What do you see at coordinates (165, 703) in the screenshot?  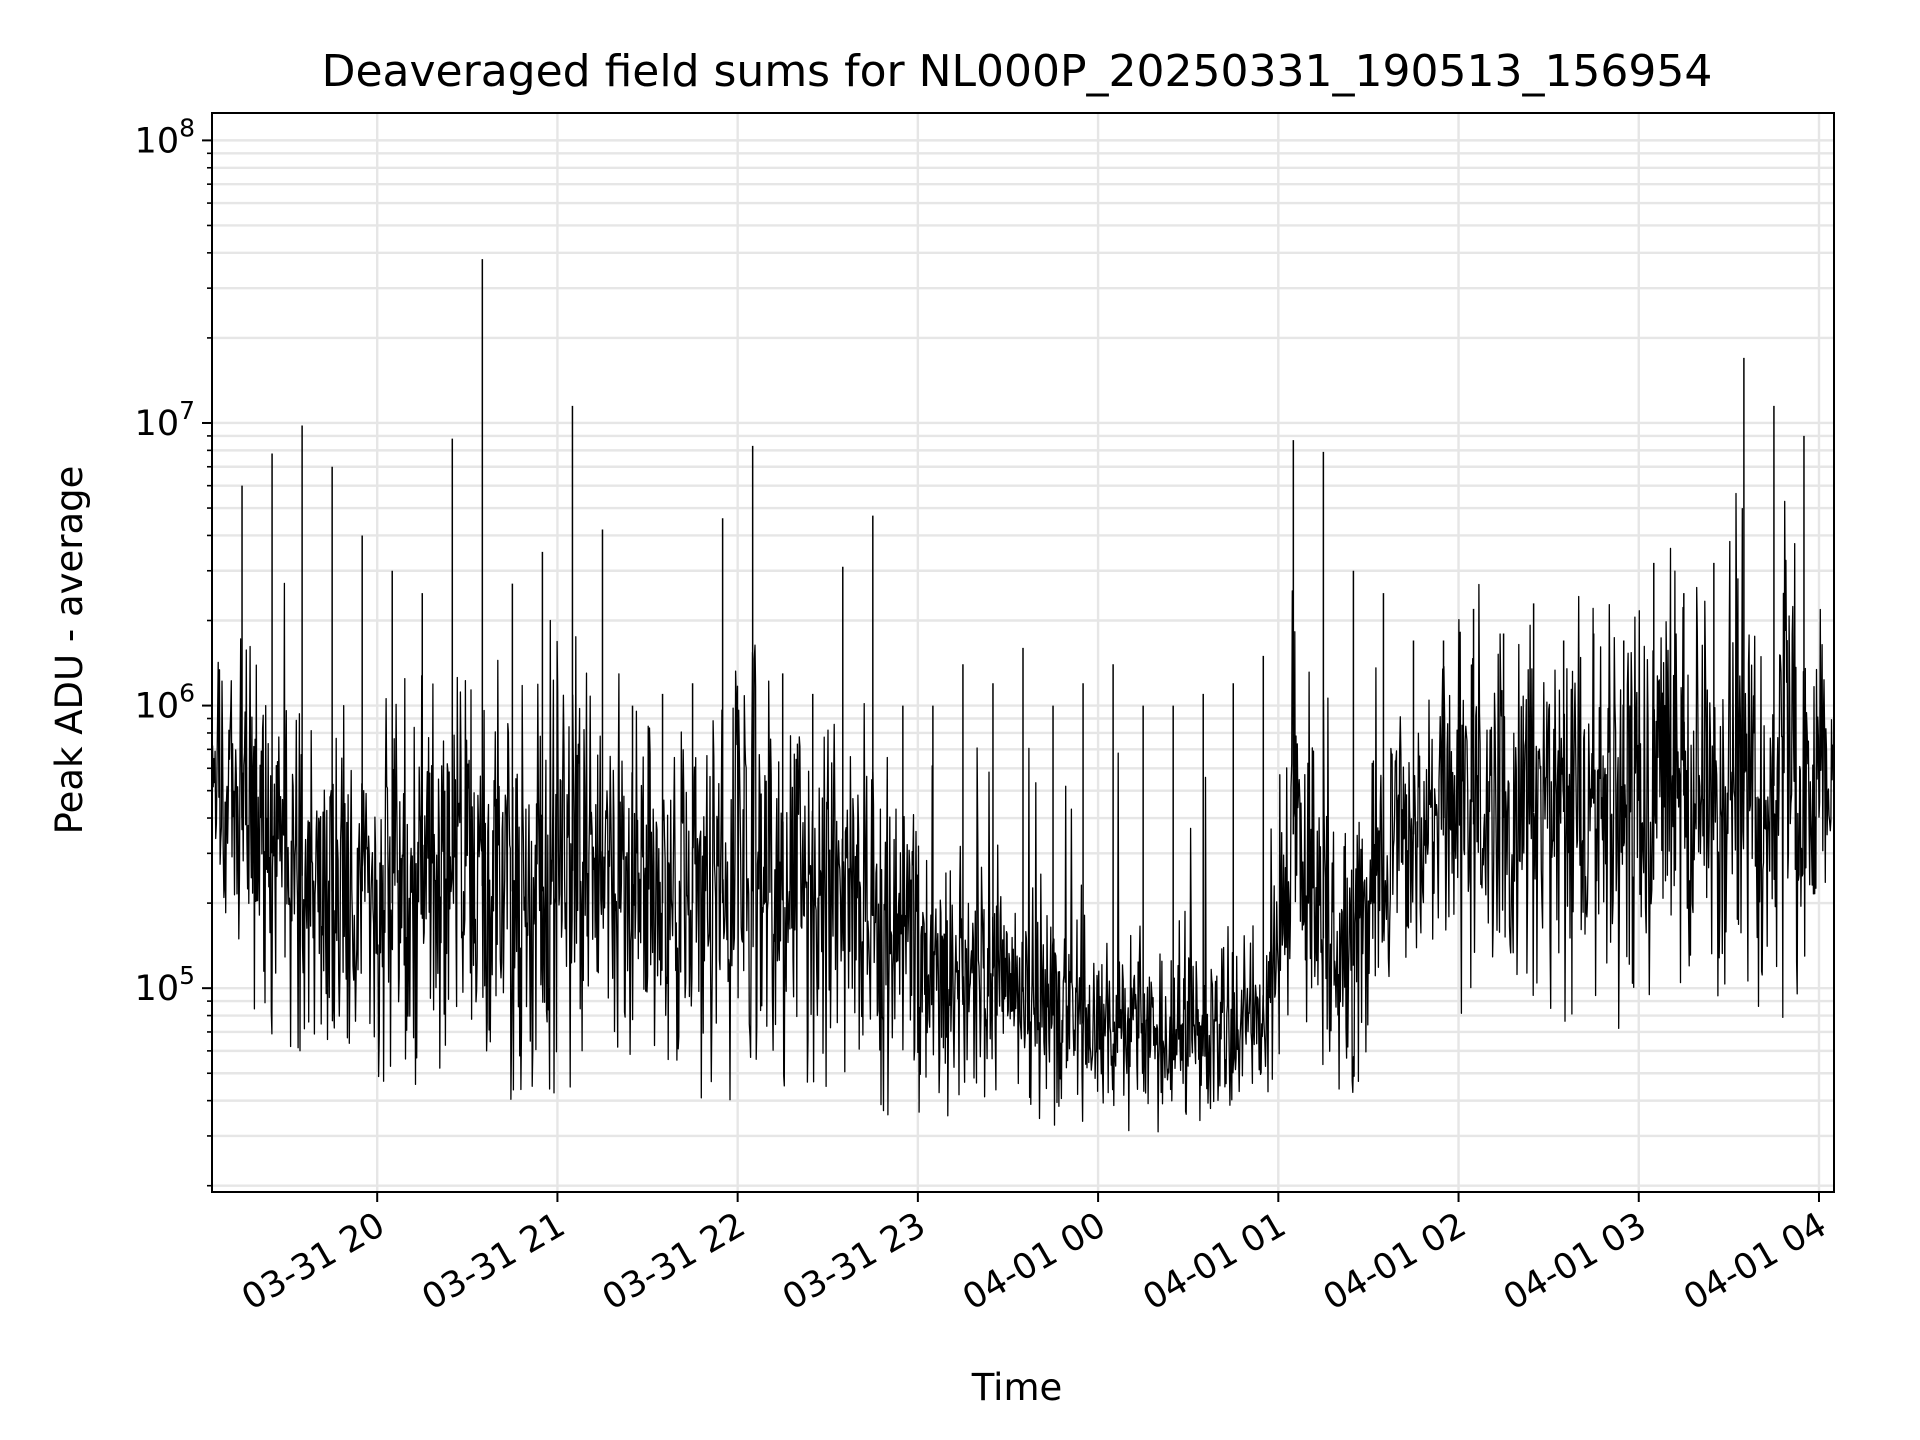 I see `y-tick-label: 10⁶` at bounding box center [165, 703].